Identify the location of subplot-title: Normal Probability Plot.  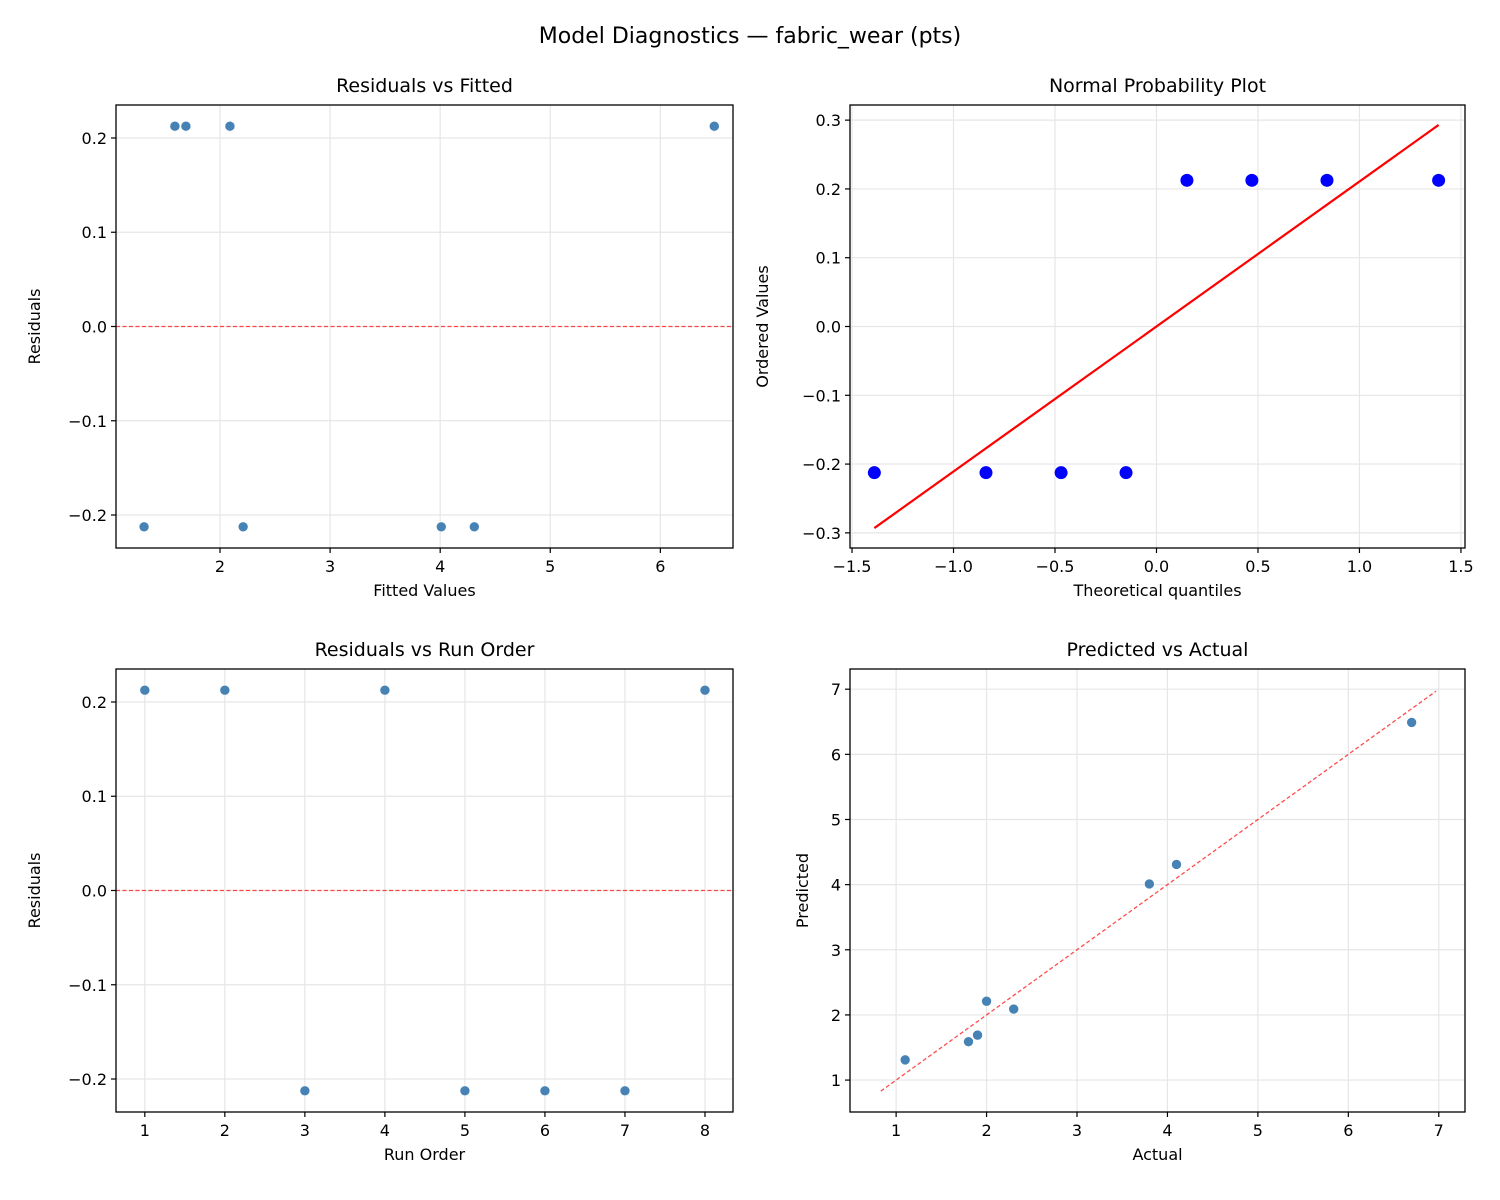
(1157, 86).